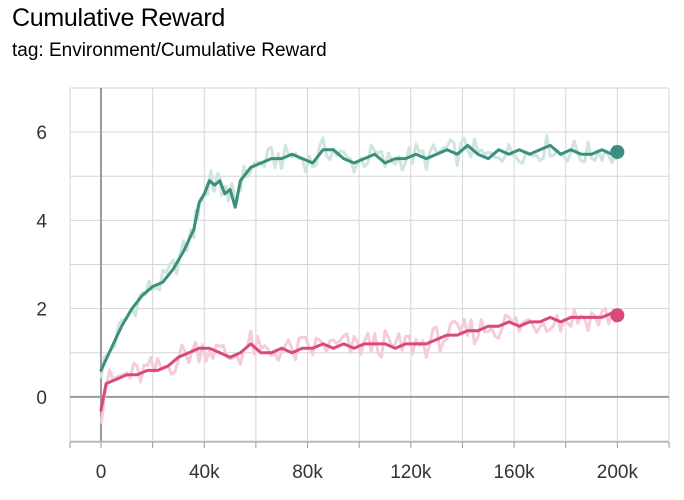 This screenshot has width=684, height=500. Describe the element at coordinates (618, 472) in the screenshot. I see `x-tick-label: 200k` at that location.